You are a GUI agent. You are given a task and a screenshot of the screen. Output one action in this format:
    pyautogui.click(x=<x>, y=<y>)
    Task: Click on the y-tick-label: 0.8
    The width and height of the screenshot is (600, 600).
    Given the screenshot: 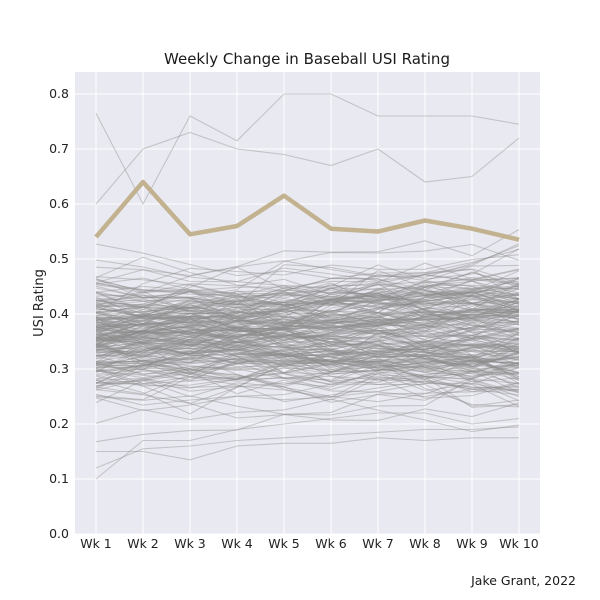 What is the action you would take?
    pyautogui.click(x=59, y=93)
    